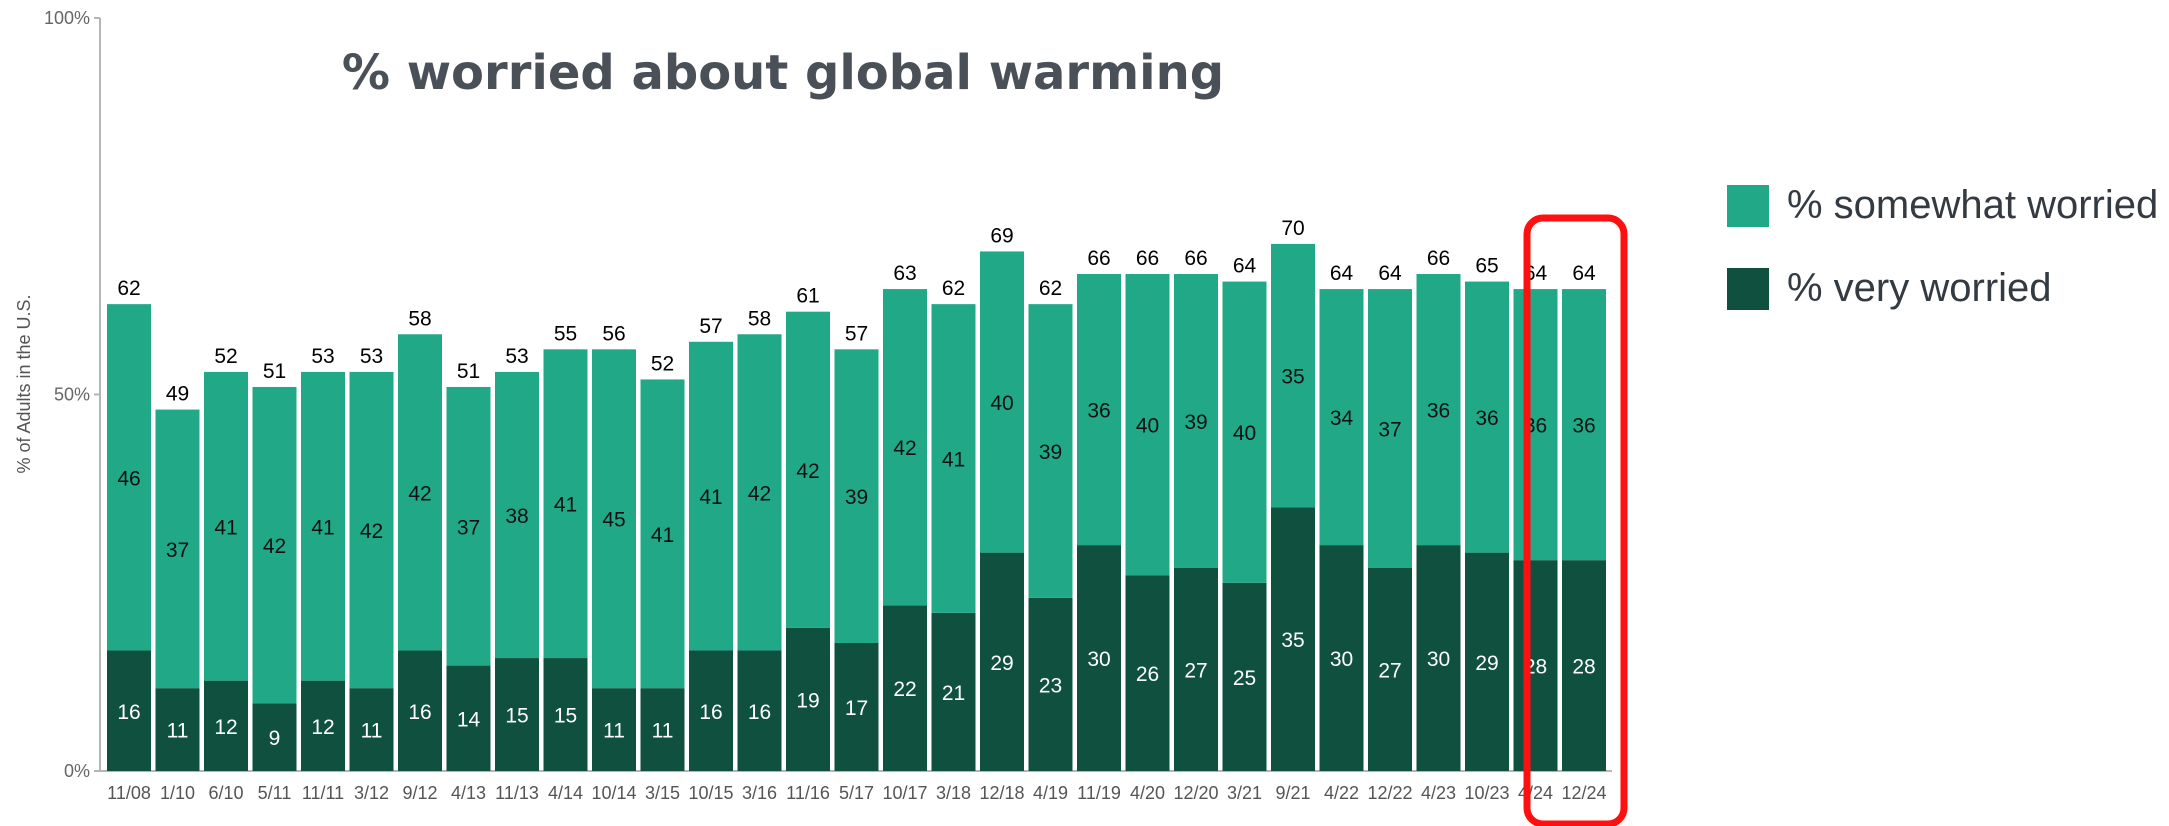 The width and height of the screenshot is (2169, 826). I want to click on data-label-very-worried: 19, so click(807, 700).